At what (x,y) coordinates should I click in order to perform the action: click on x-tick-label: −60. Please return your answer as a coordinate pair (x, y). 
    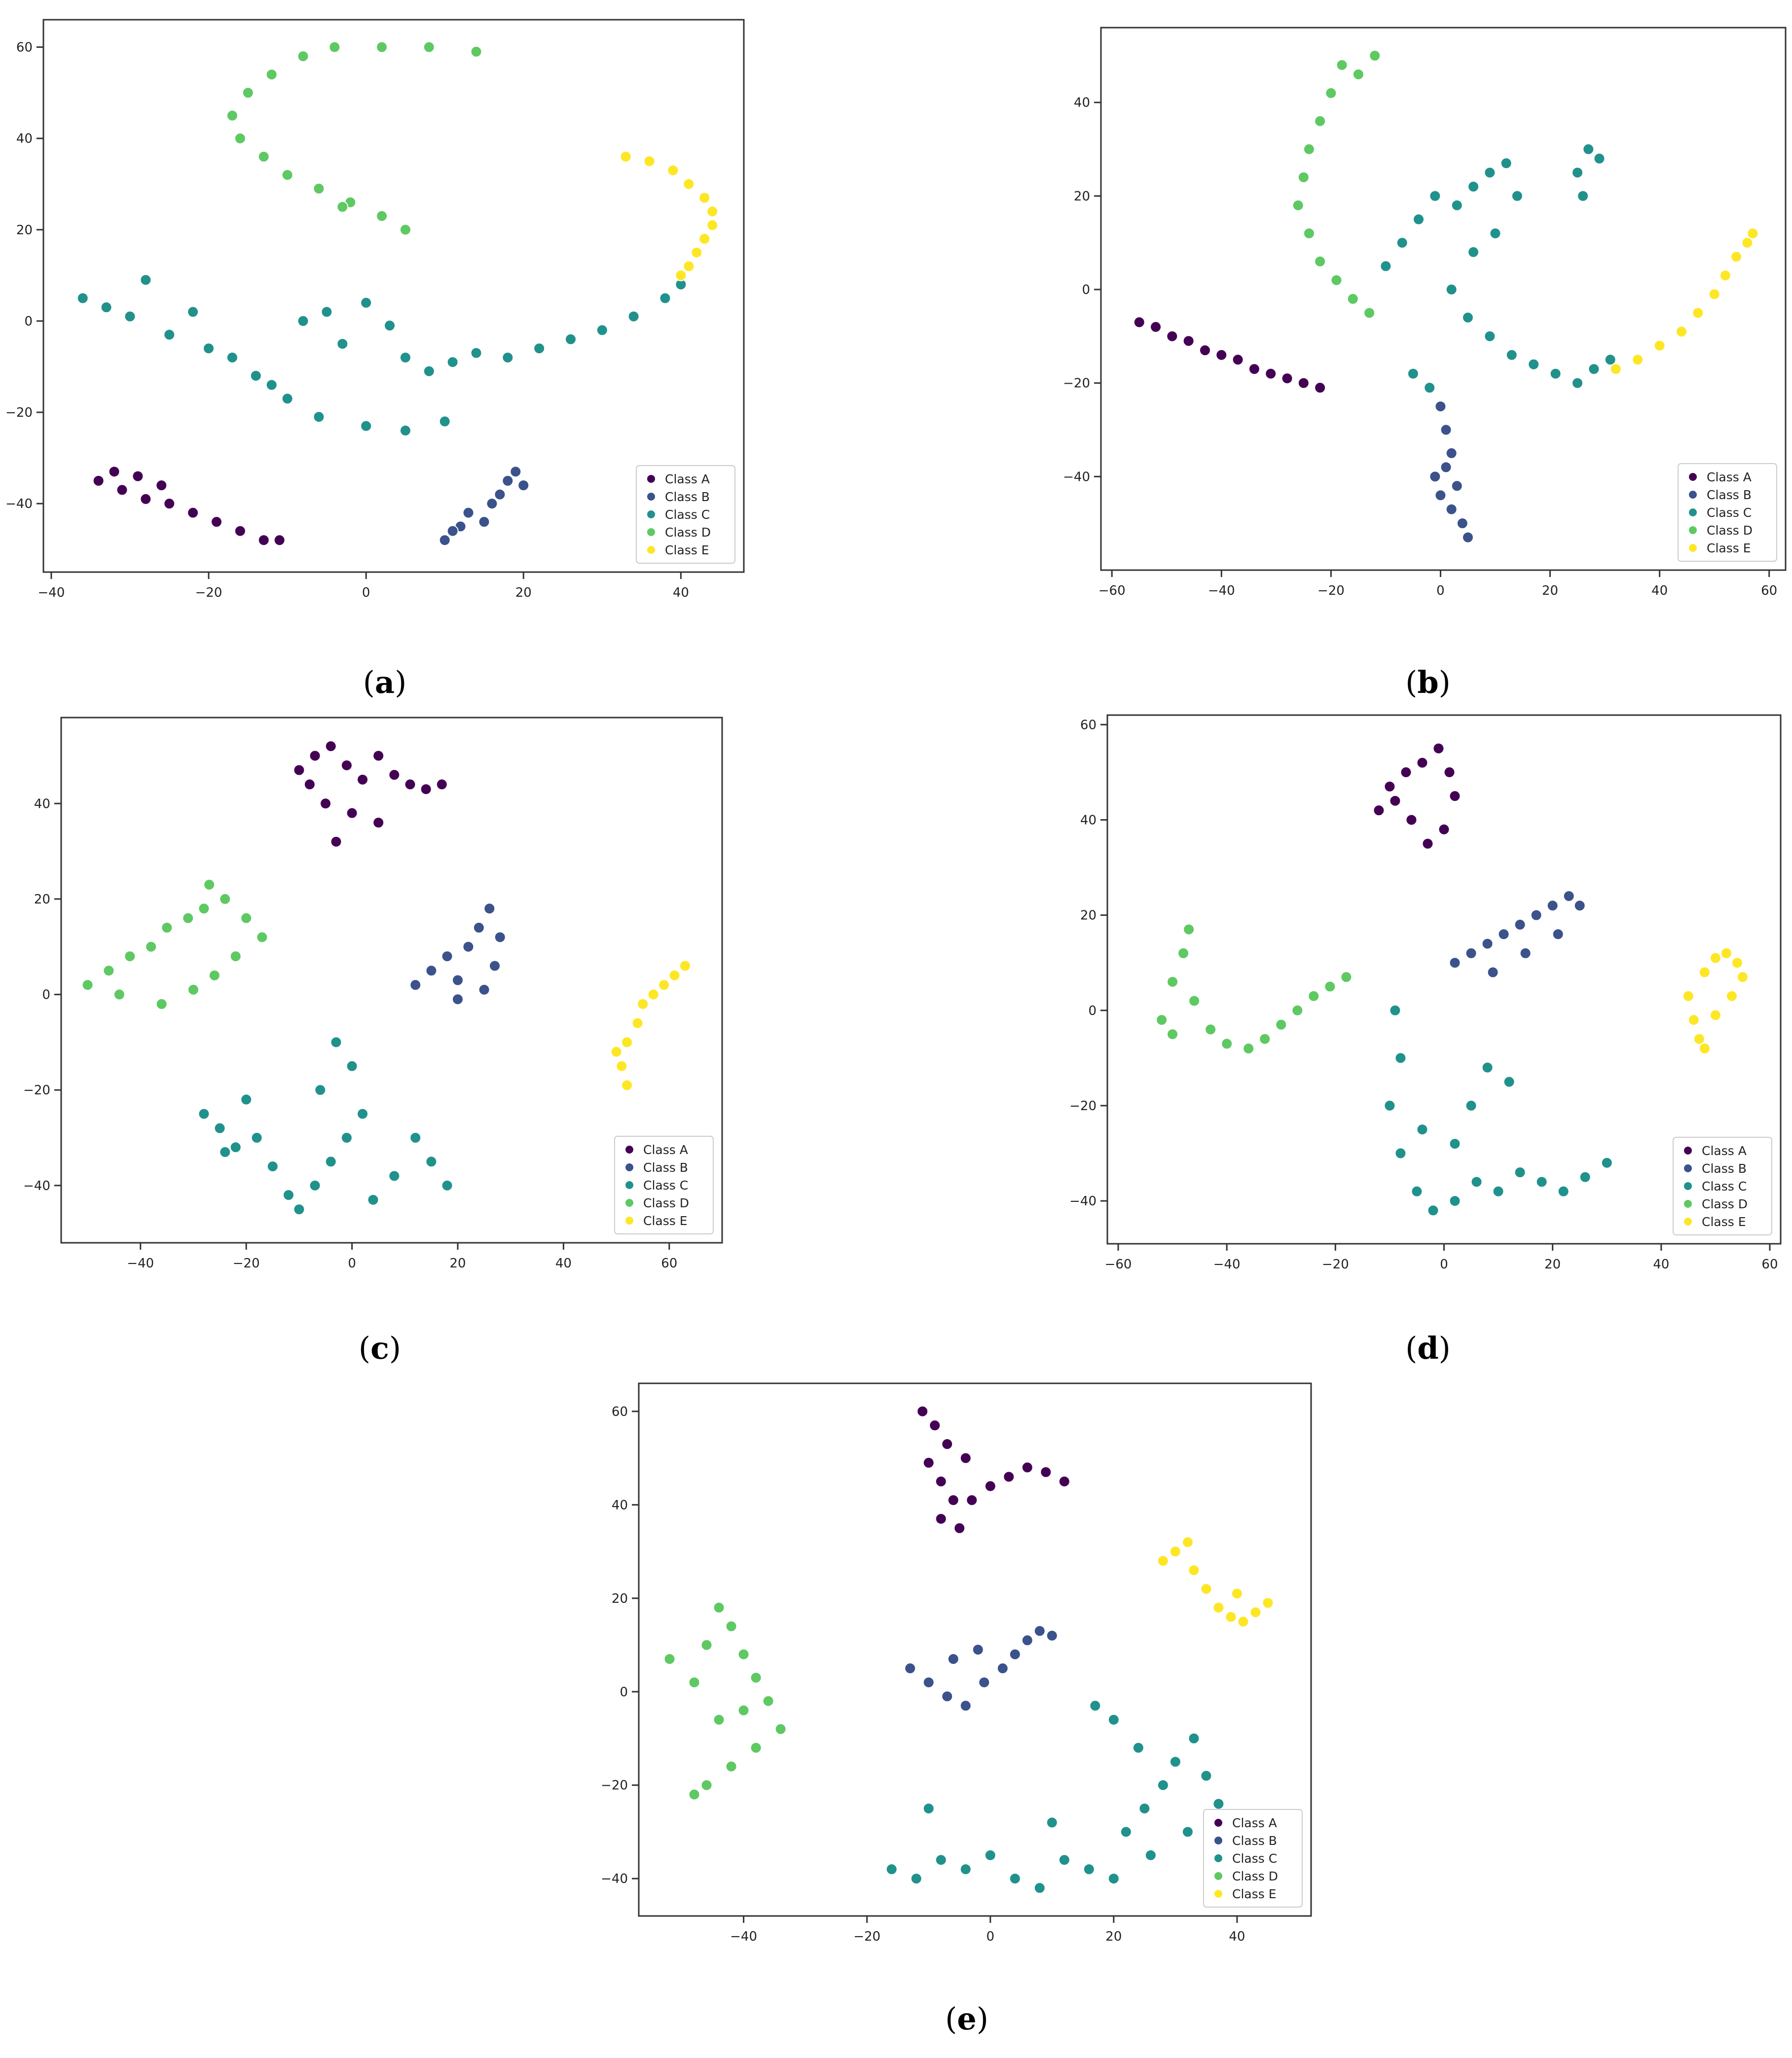
    Looking at the image, I should click on (1118, 1264).